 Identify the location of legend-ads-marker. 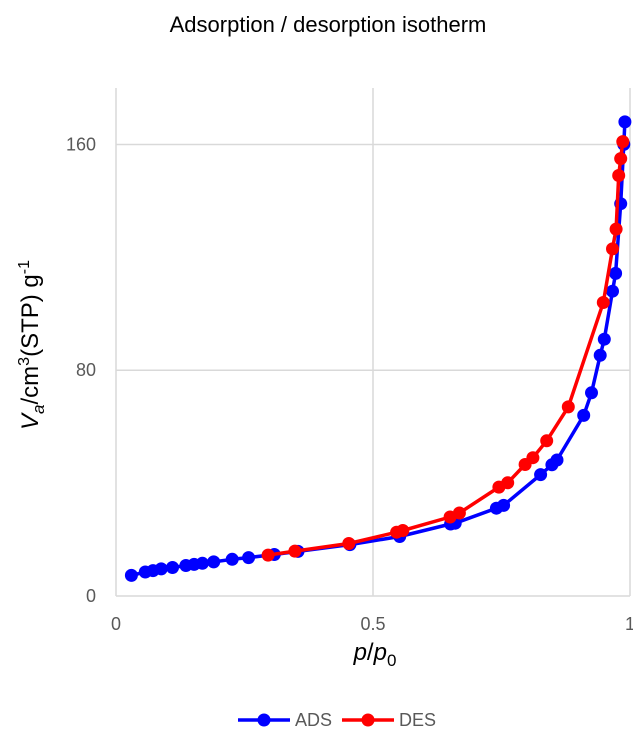
(264, 720).